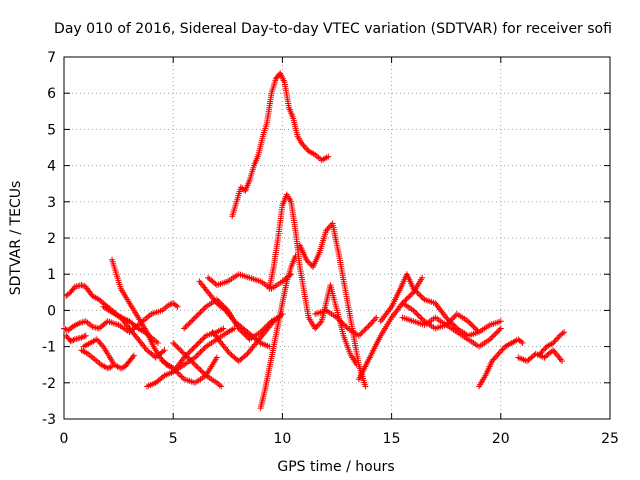  I want to click on y-tick-label: 1, so click(51, 275).